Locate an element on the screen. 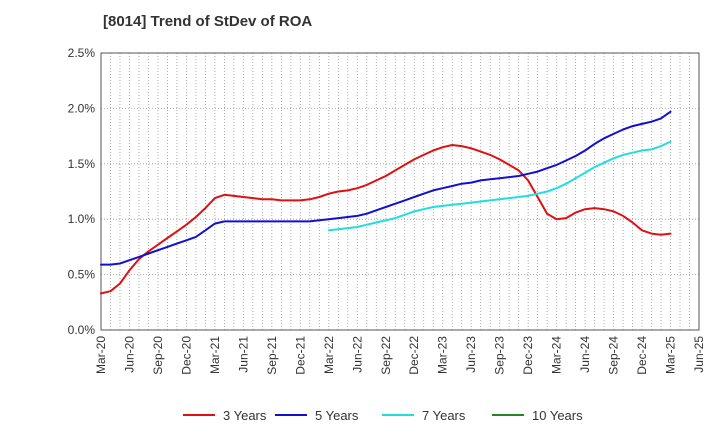 This screenshot has width=720, height=440. x-tick-label: Mar-20 is located at coordinates (101, 355).